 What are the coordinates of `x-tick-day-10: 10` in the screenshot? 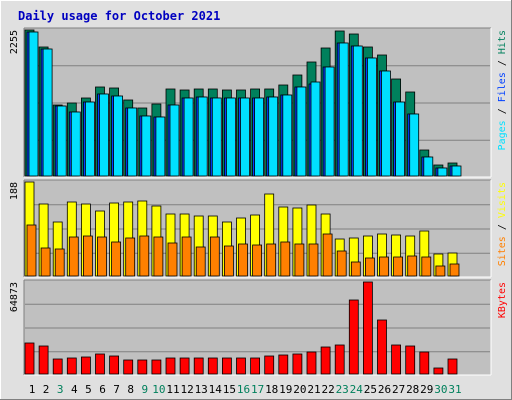 It's located at (158, 389).